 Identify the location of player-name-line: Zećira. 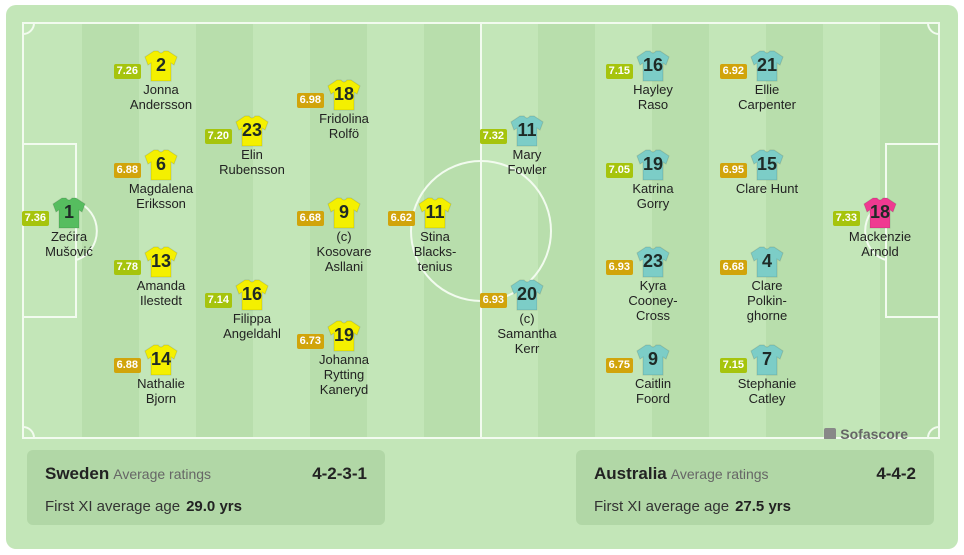
(69, 236).